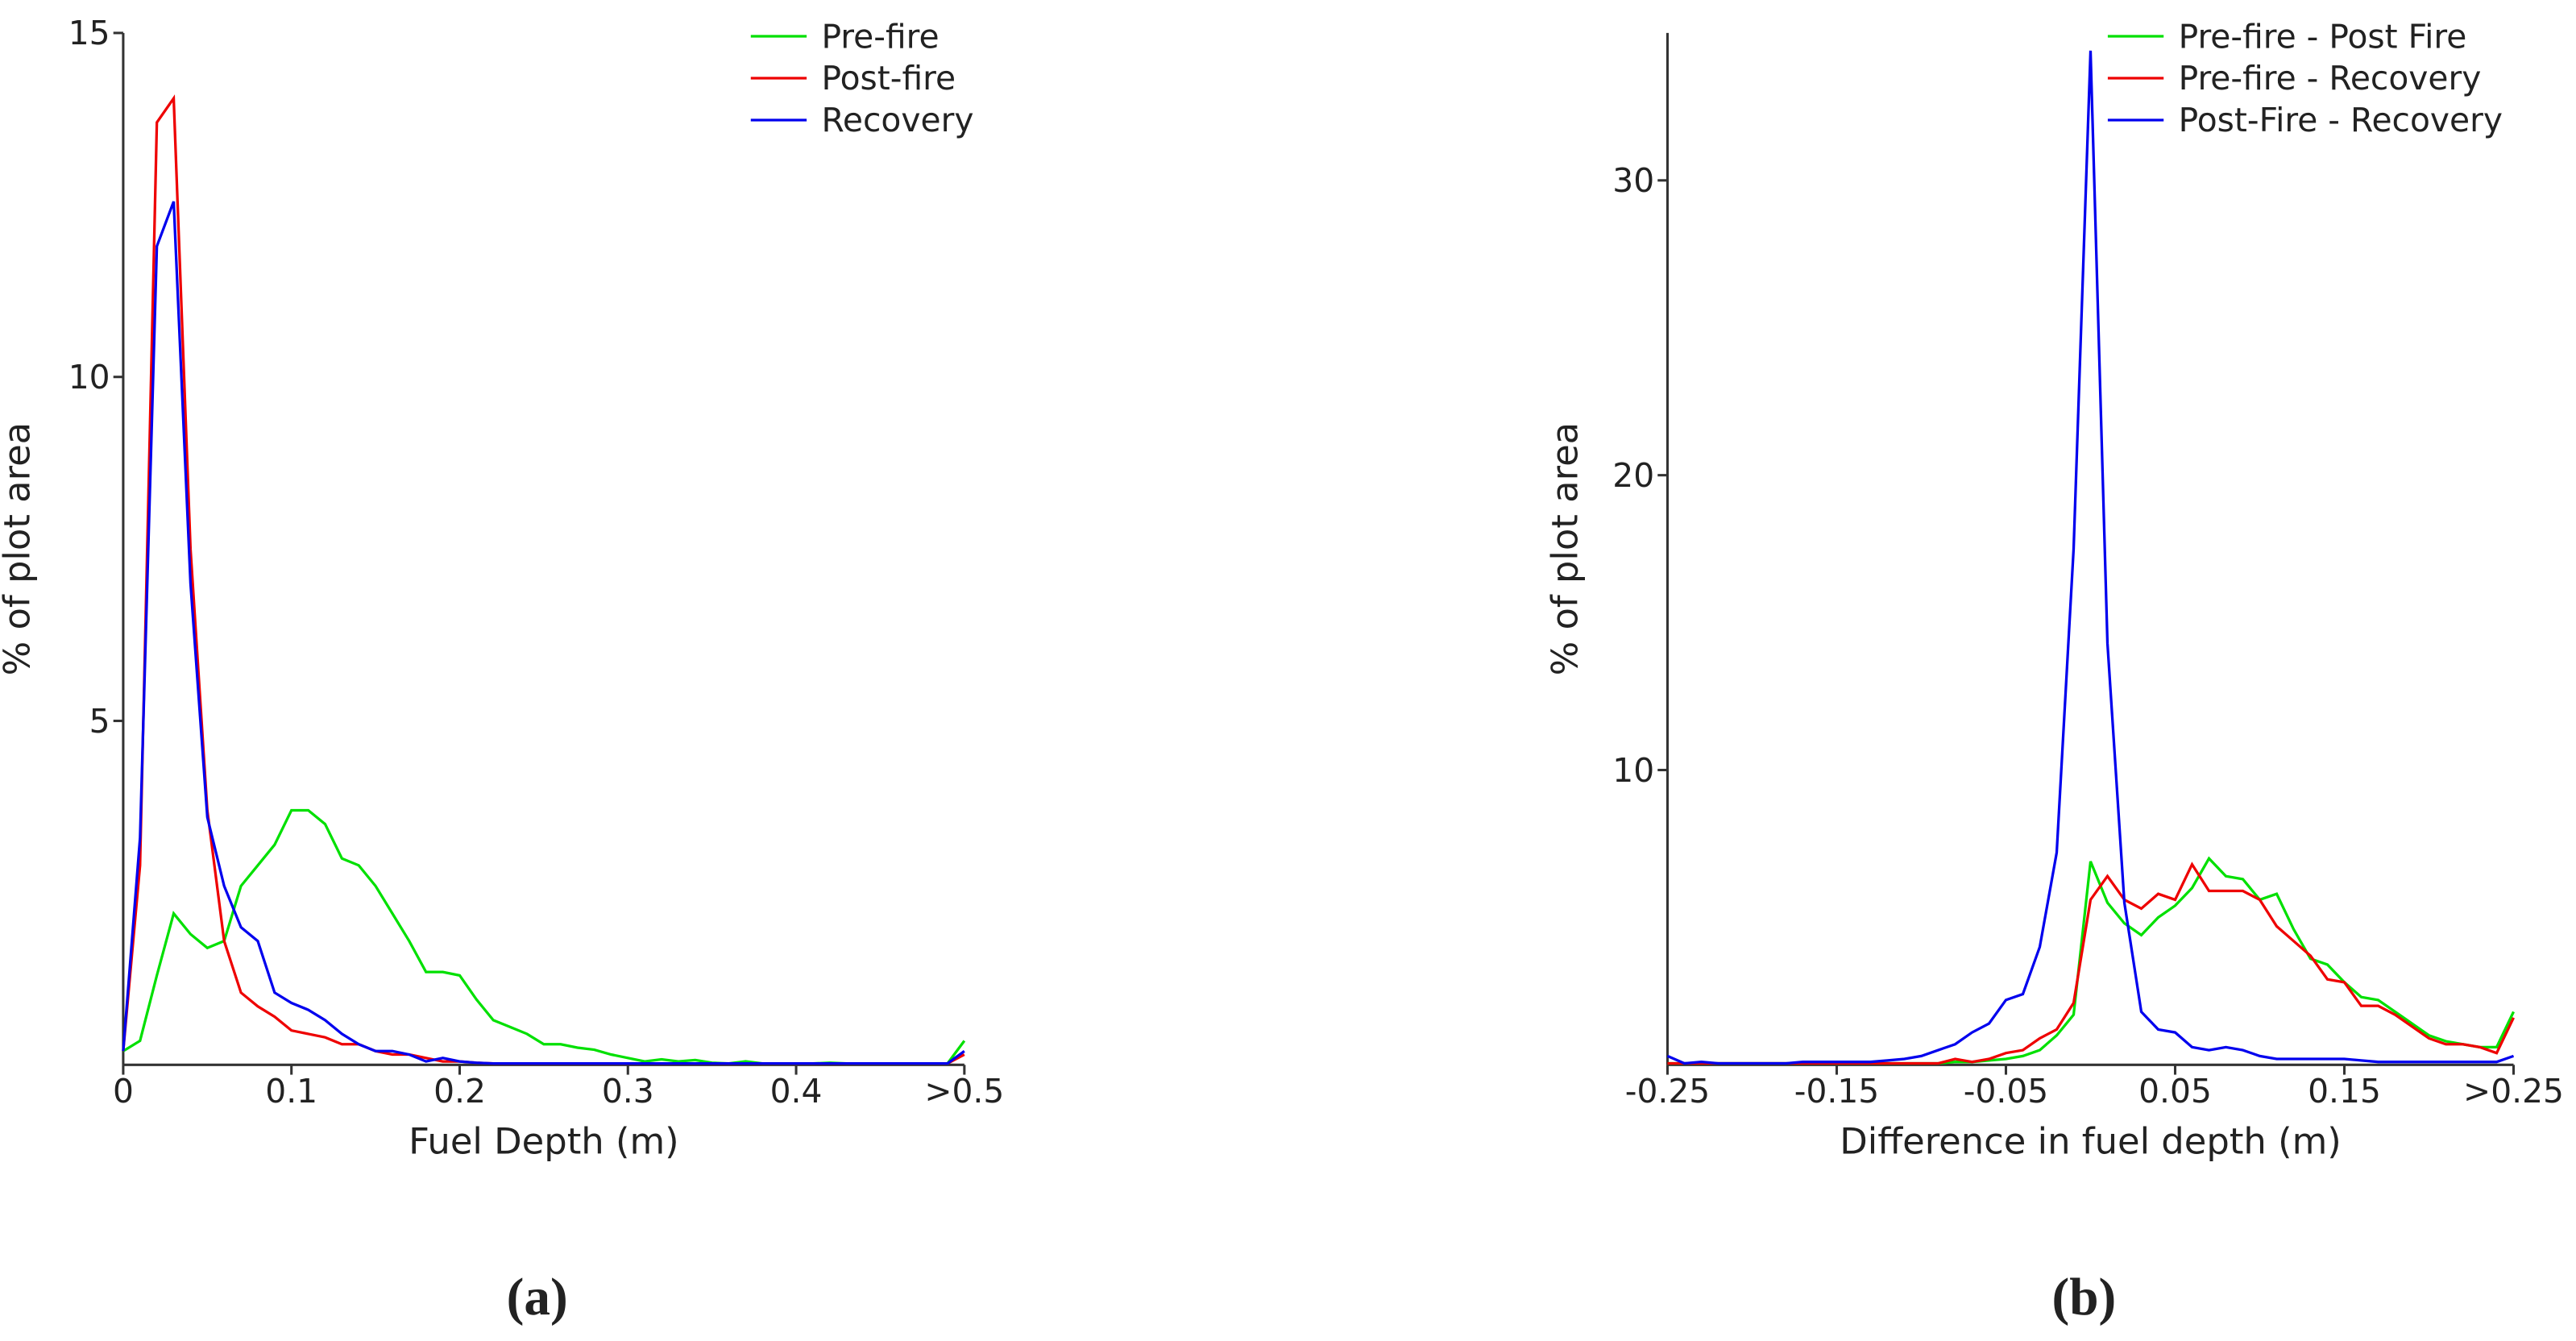 This screenshot has width=2576, height=1341. I want to click on panel-label: (a), so click(537, 1297).